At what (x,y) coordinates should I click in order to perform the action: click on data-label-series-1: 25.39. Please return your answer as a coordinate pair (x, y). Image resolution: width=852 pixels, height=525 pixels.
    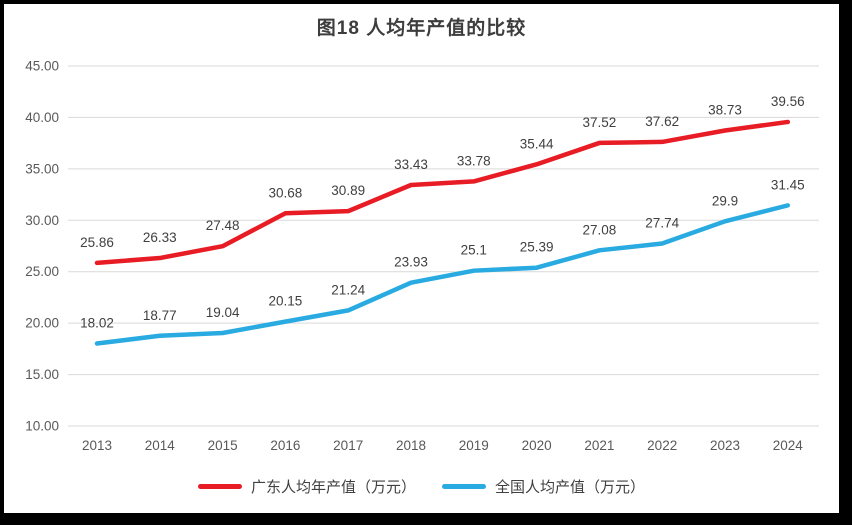
    Looking at the image, I should click on (537, 247).